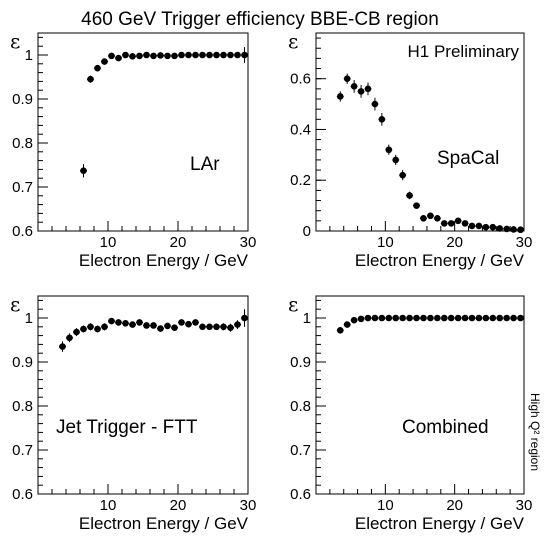  Describe the element at coordinates (535, 432) in the screenshot. I see `side-label: High Q² region` at that location.